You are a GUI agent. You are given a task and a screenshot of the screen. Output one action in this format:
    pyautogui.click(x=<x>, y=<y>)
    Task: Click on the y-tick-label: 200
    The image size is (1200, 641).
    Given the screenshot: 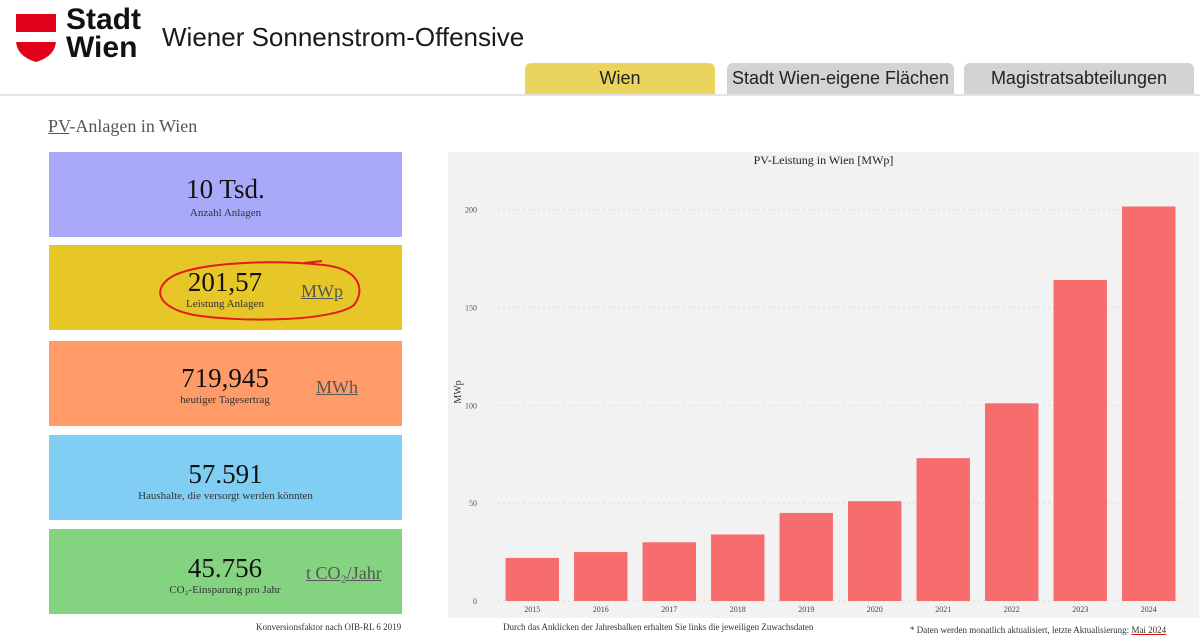 What is the action you would take?
    pyautogui.click(x=471, y=210)
    